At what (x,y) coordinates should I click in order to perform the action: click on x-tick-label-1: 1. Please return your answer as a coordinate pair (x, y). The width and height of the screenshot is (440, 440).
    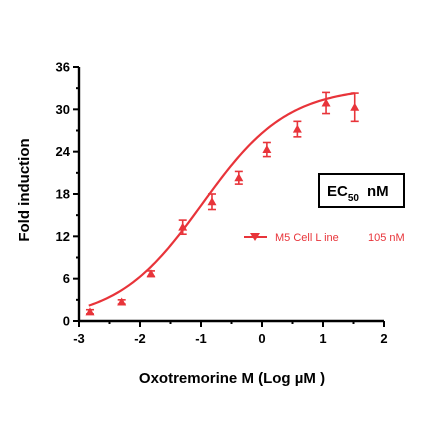
    Looking at the image, I should click on (322, 338).